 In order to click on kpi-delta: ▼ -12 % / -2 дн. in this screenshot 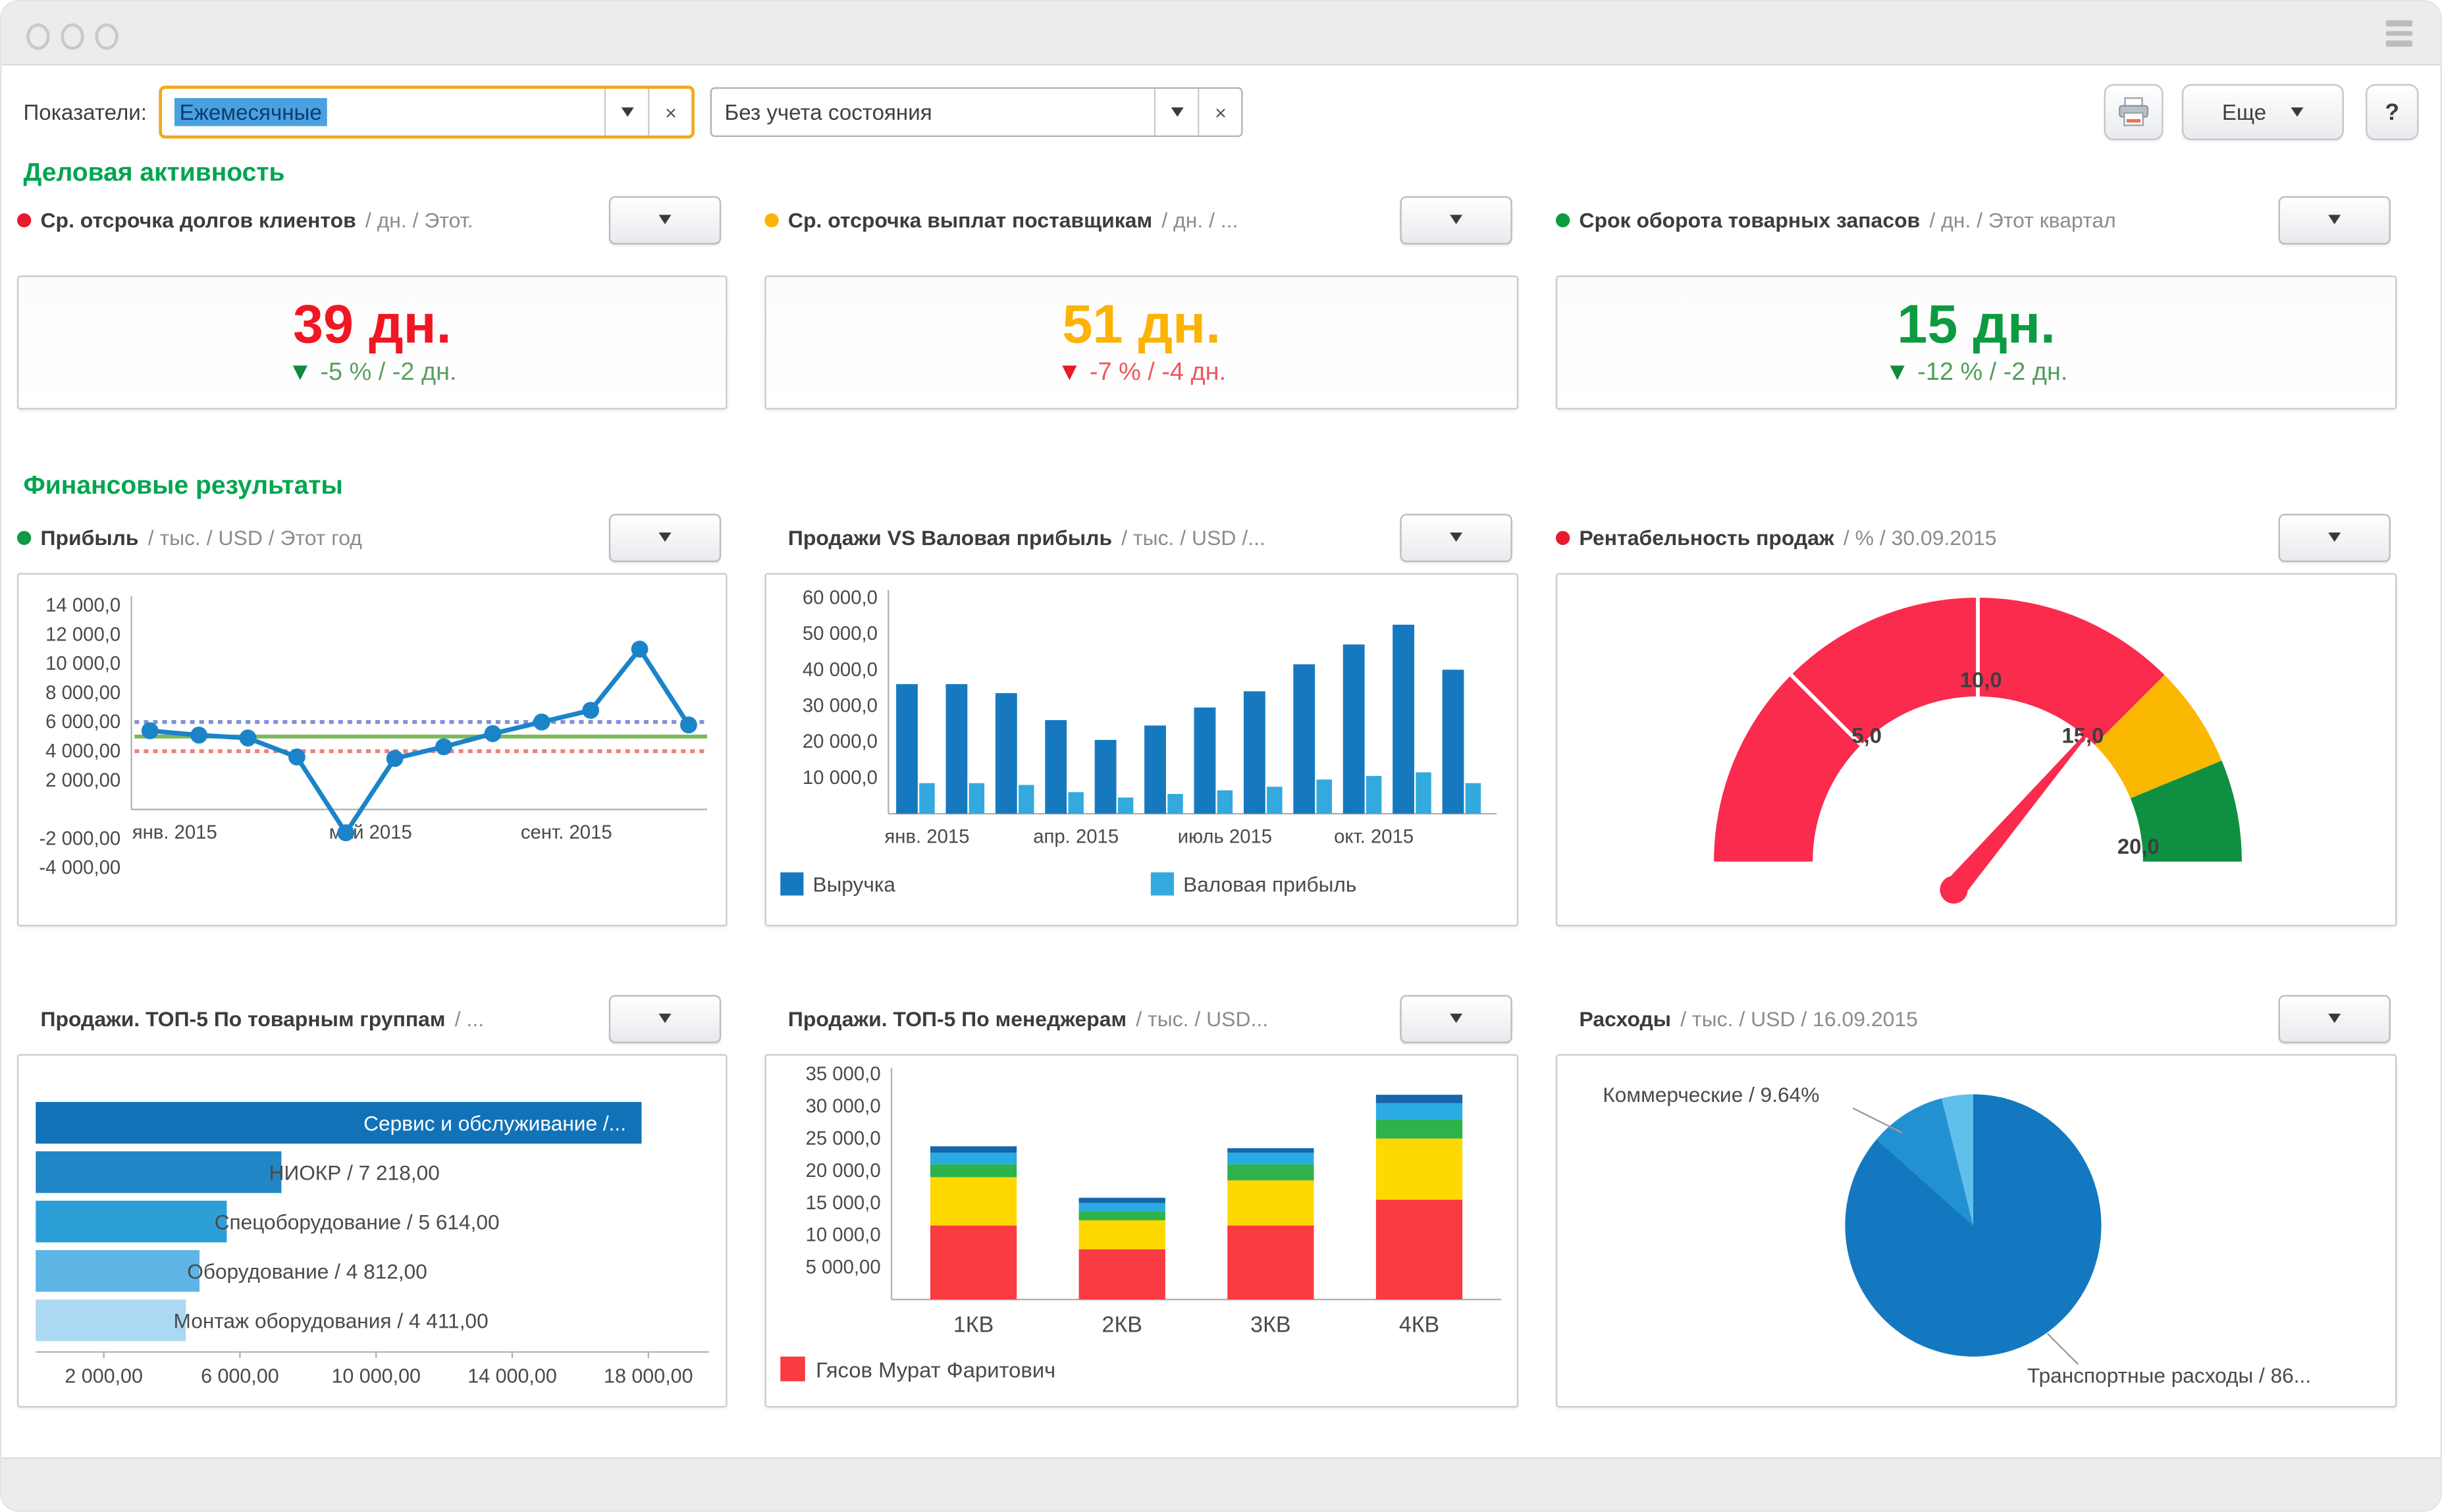, I will do `click(1976, 373)`.